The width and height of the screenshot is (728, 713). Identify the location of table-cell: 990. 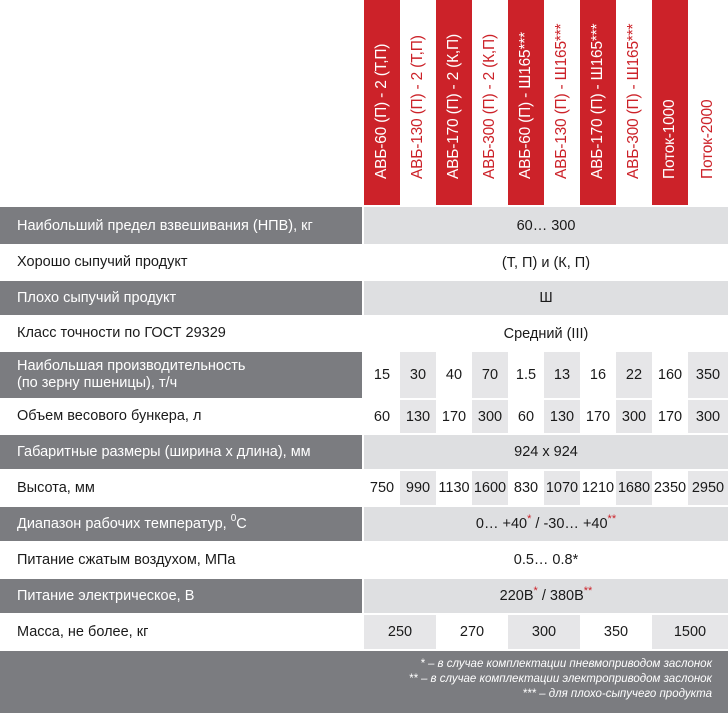
(418, 488).